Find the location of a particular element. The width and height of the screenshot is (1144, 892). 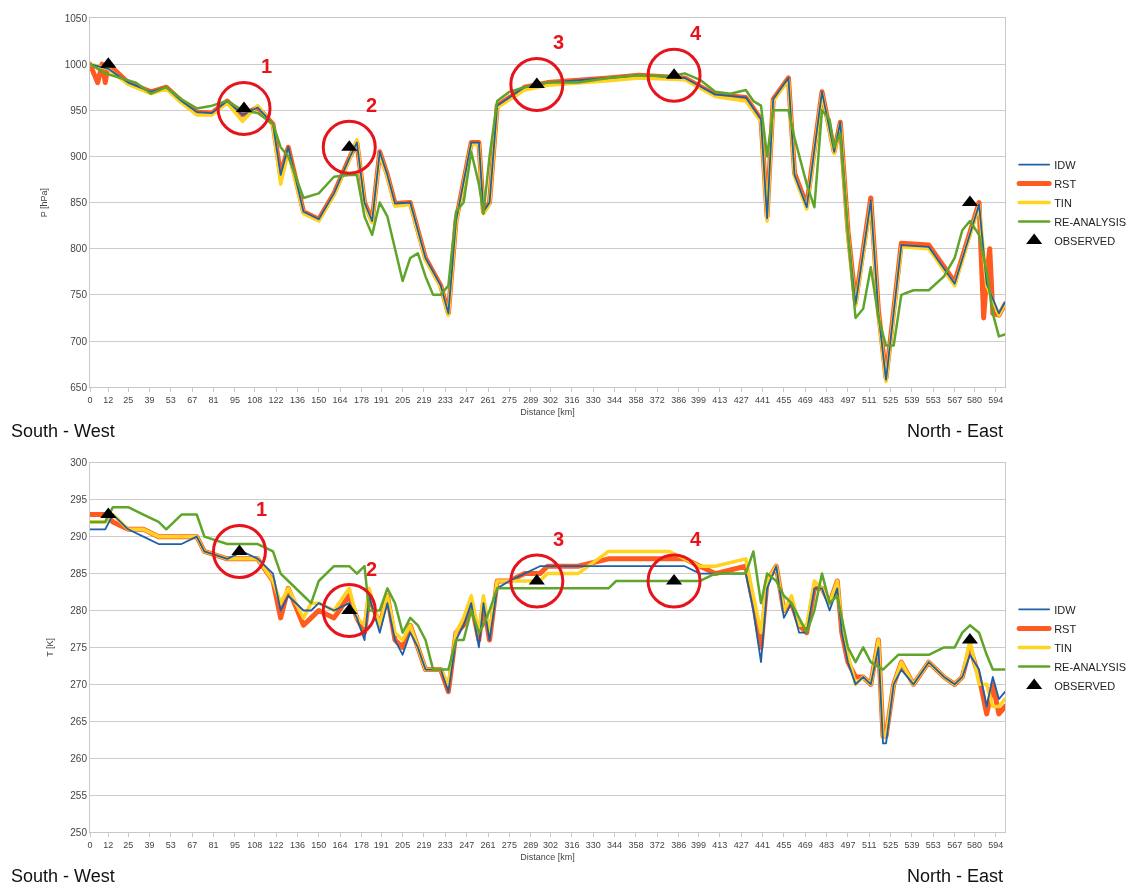

y-tick-label: 270 is located at coordinates (79, 684).